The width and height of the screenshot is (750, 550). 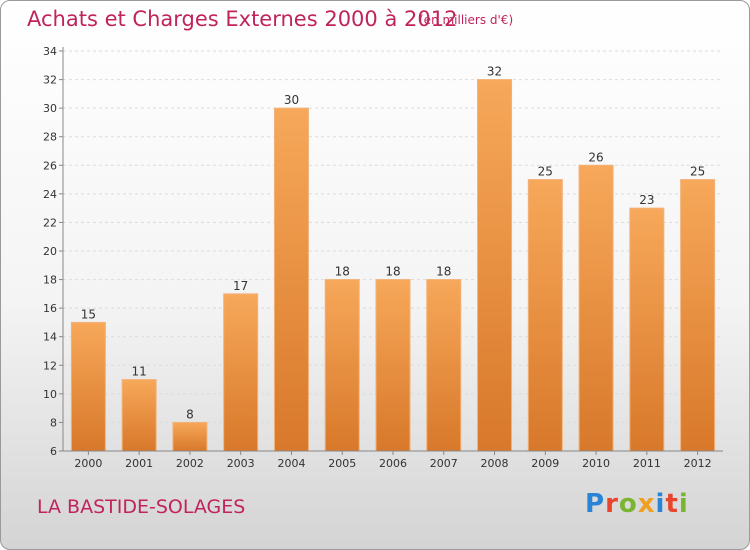 I want to click on data-label: 26, so click(x=595, y=157).